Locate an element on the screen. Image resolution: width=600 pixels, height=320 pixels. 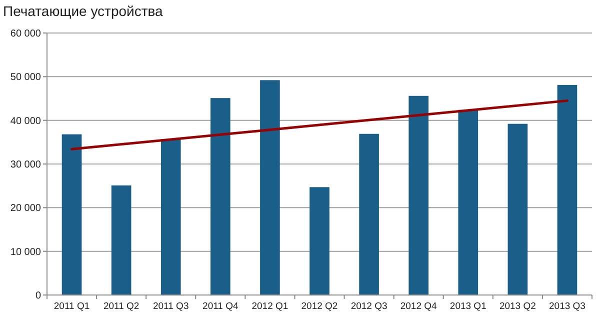
x-tick-label: 2013 Q1 is located at coordinates (468, 306).